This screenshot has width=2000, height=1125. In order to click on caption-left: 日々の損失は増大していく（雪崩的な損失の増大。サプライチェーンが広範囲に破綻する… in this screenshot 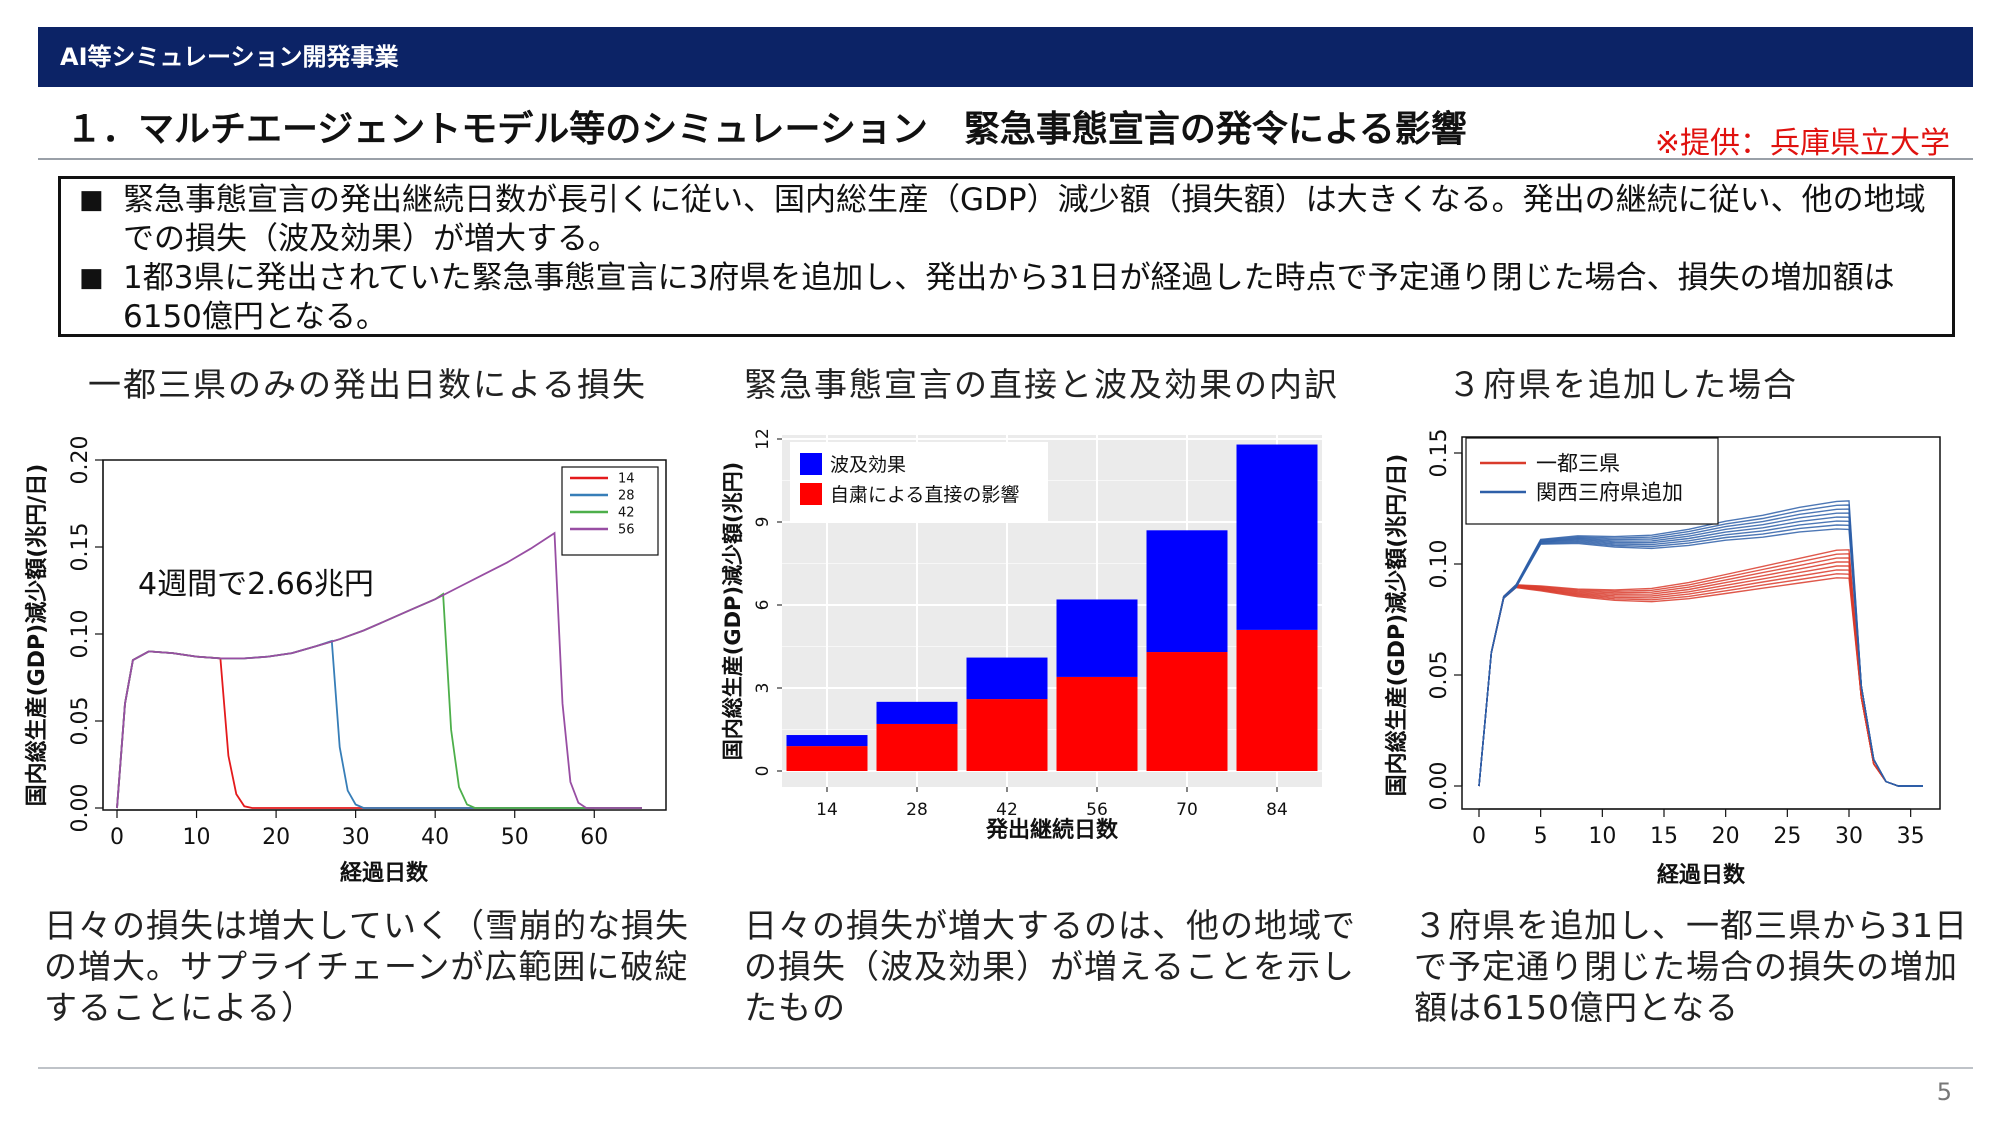, I will do `click(367, 966)`.